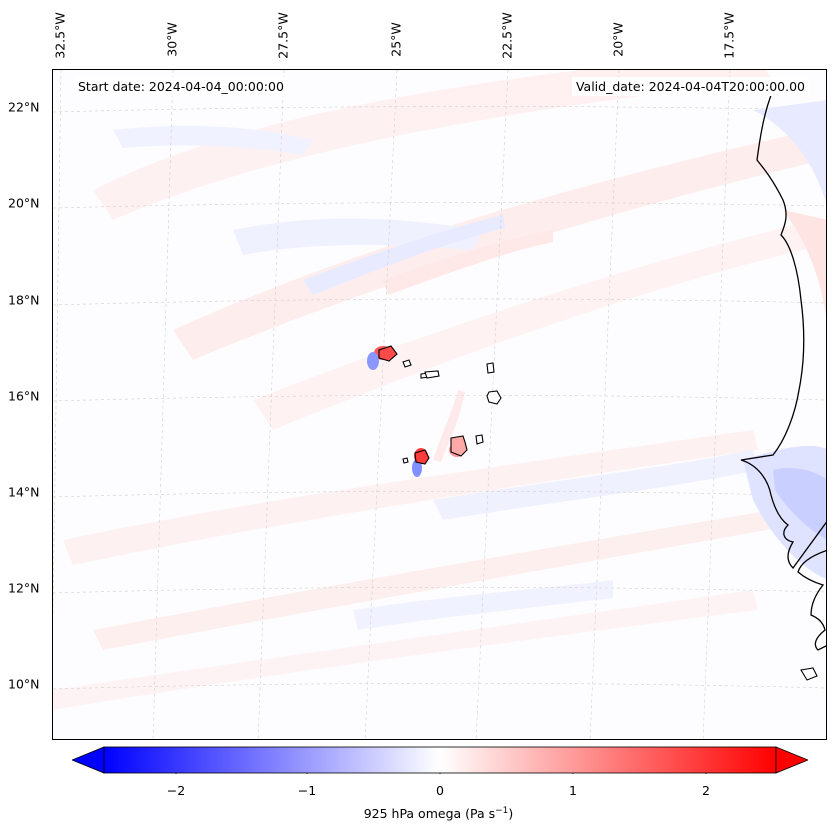 The width and height of the screenshot is (837, 839). What do you see at coordinates (396, 39) in the screenshot?
I see `lon-label-25w: 25°W` at bounding box center [396, 39].